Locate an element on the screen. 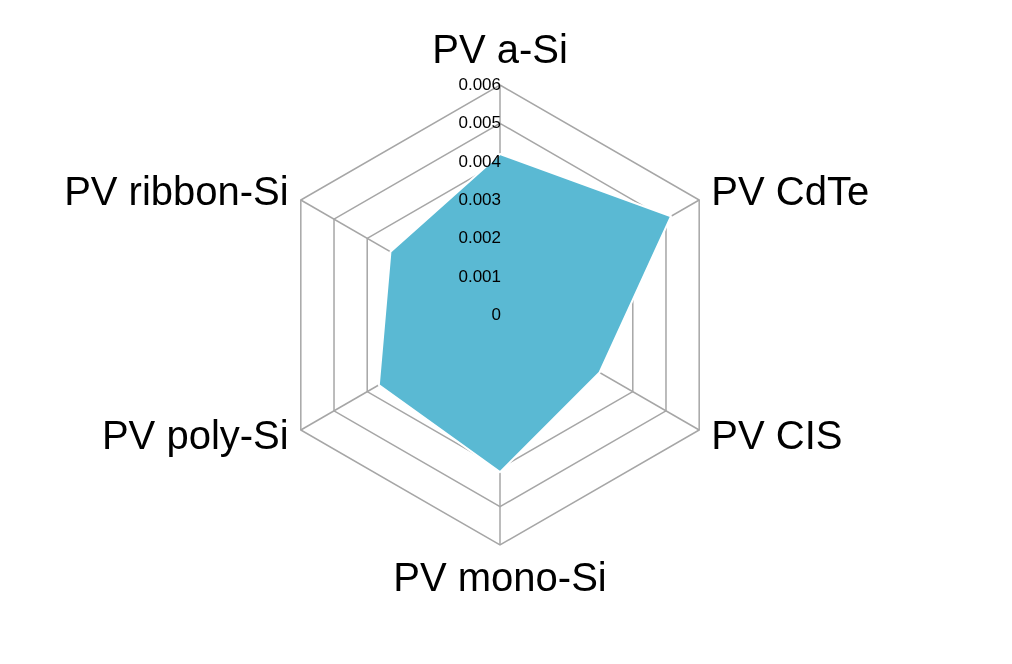  y-tick-label: 0 is located at coordinates (496, 314).